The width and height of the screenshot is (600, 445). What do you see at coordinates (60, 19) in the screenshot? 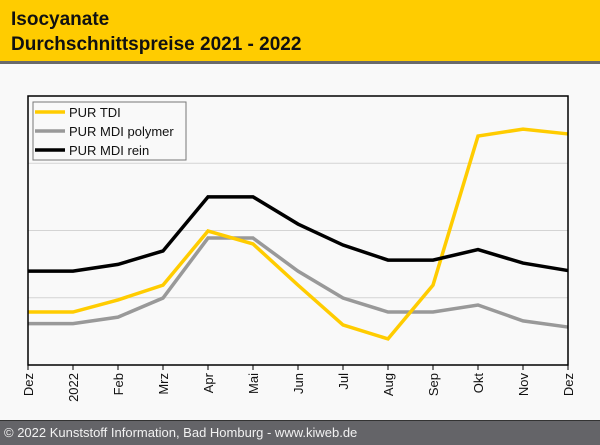
I see `chart-title-line1: Isocyanate` at bounding box center [60, 19].